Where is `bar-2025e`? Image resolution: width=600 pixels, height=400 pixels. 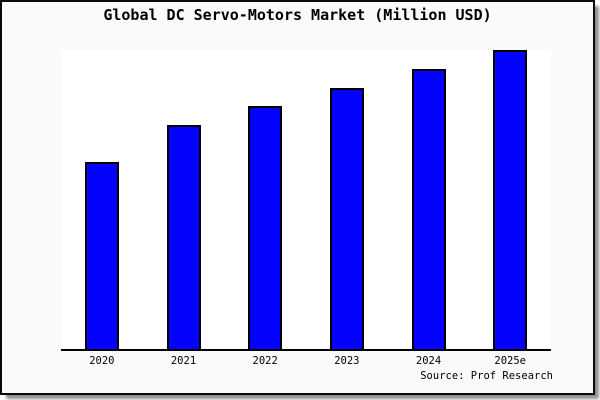 bar-2025e is located at coordinates (510, 199).